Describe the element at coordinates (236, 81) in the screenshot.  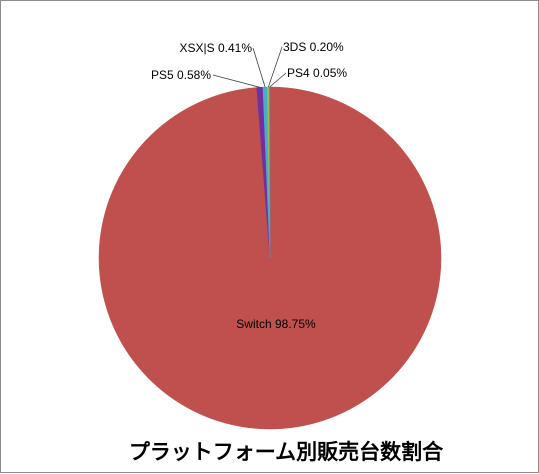
I see `leader-line-ps5` at that location.